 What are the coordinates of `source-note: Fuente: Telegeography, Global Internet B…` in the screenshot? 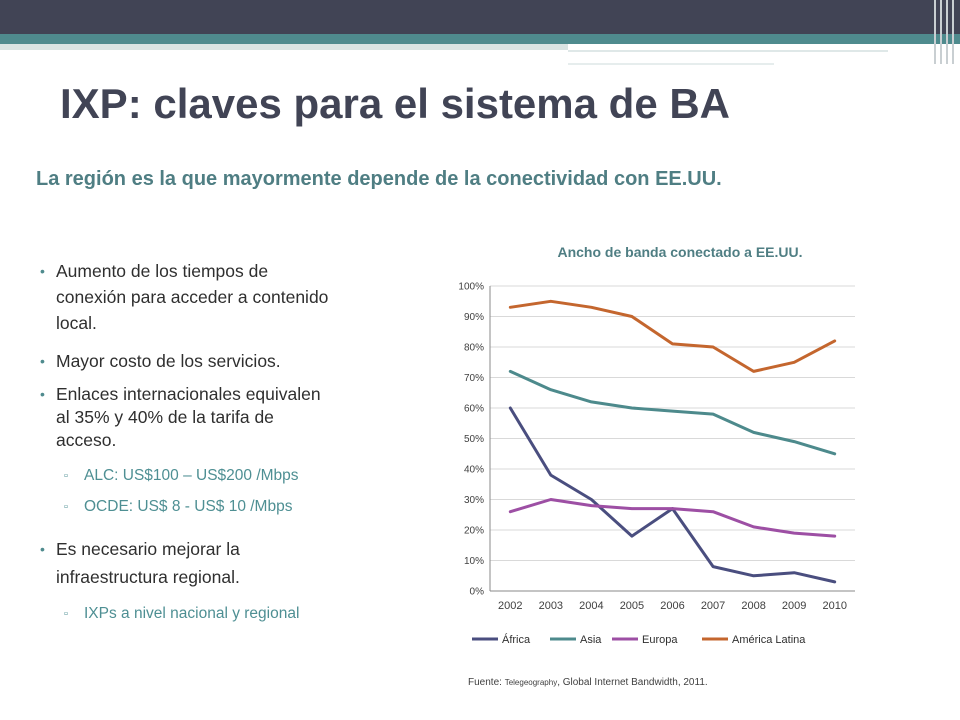 It's located at (588, 682).